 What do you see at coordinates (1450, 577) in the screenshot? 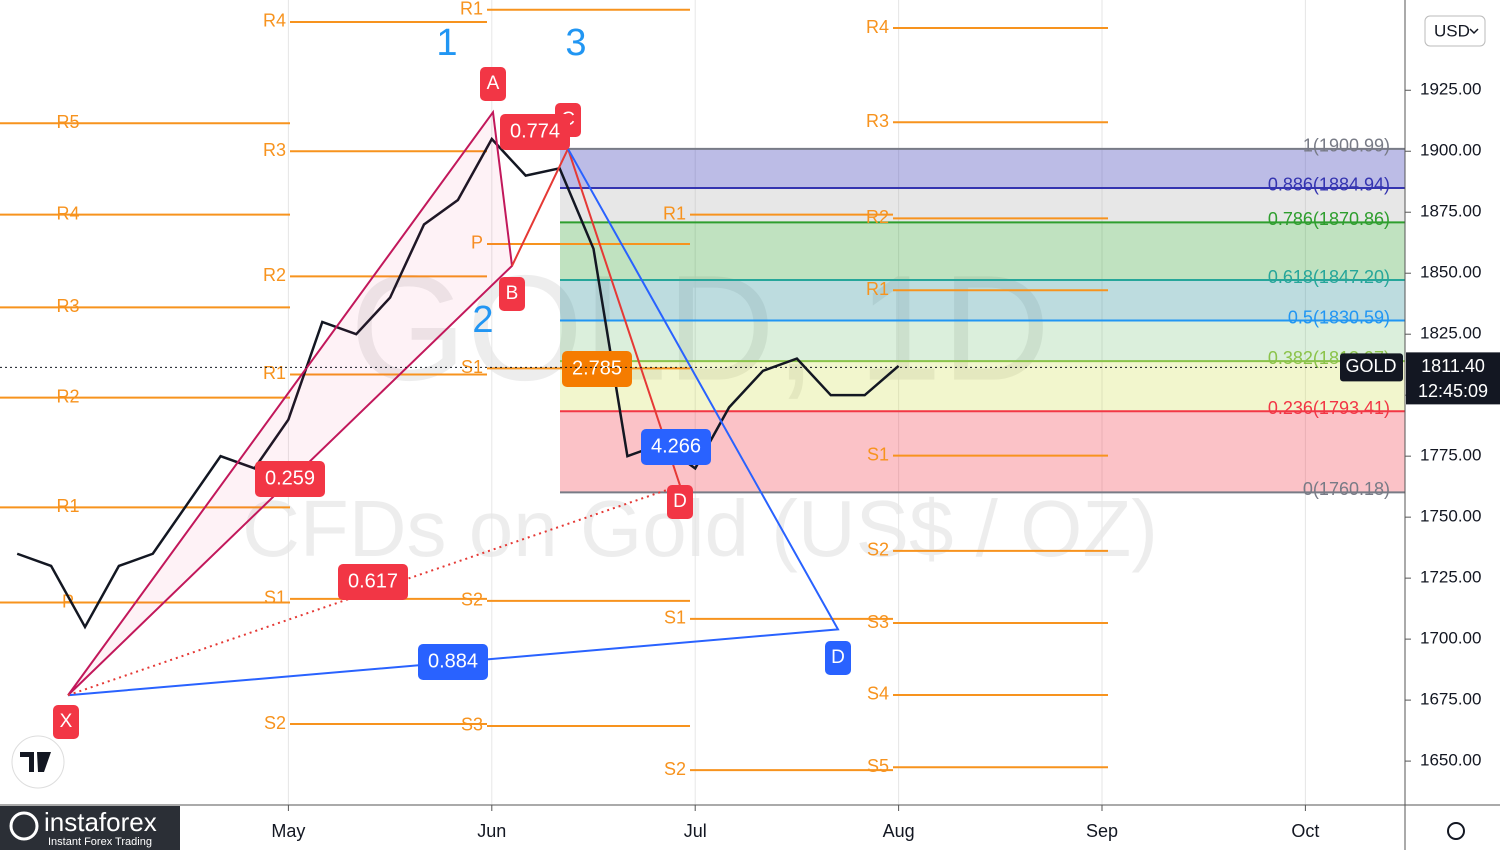
I see `y-tick-label: 1725.00` at bounding box center [1450, 577].